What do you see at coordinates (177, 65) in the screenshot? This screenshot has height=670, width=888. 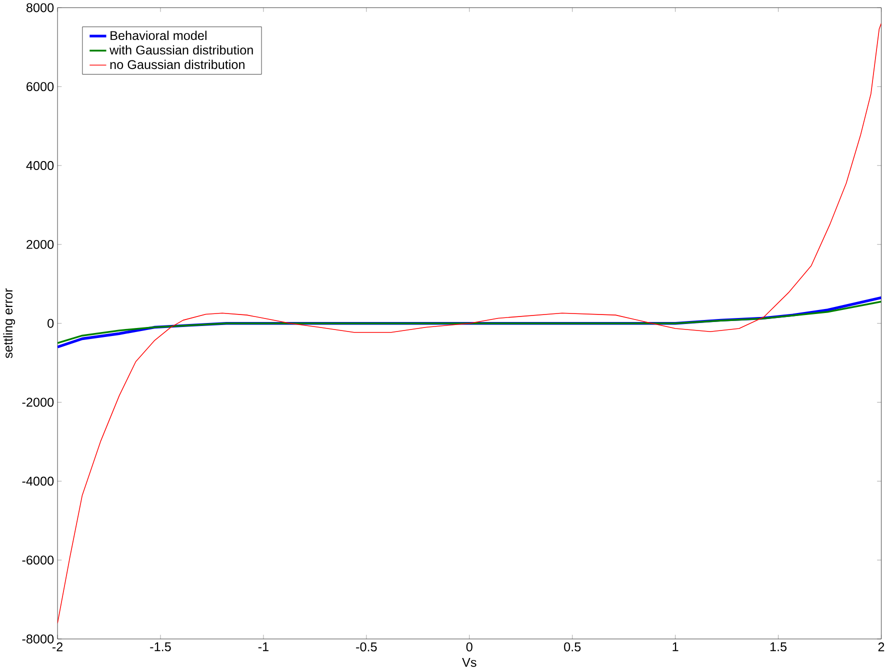 I see `legend-label: no Gaussian distribution` at bounding box center [177, 65].